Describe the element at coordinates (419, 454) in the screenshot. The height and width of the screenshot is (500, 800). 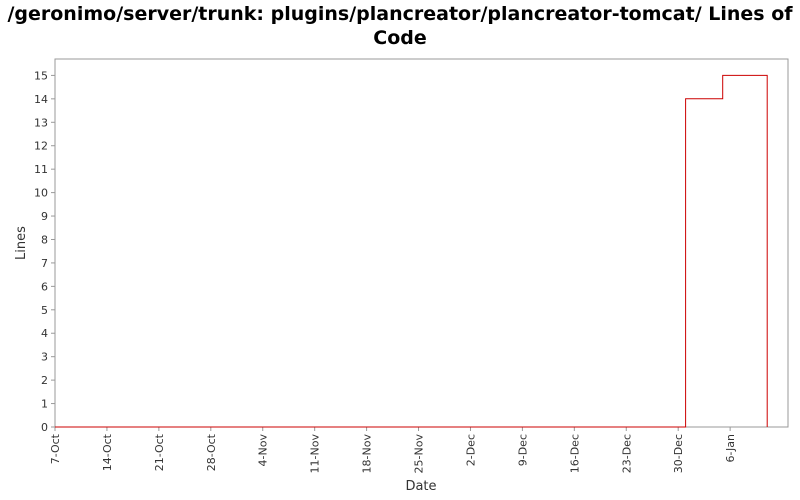
I see `x-tick-label: 25-Nov` at that location.